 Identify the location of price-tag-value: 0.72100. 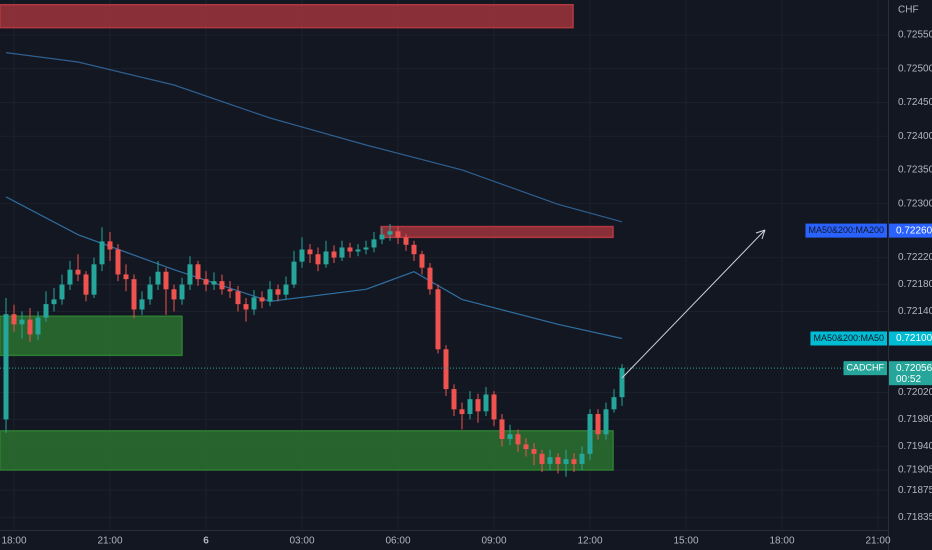
(914, 338).